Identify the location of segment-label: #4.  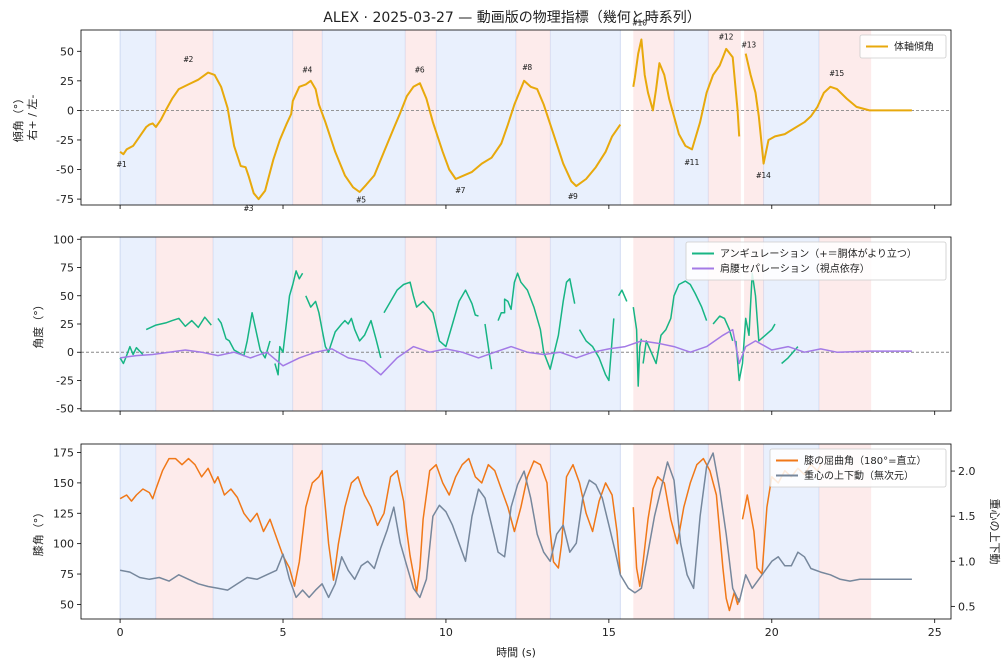
(308, 70).